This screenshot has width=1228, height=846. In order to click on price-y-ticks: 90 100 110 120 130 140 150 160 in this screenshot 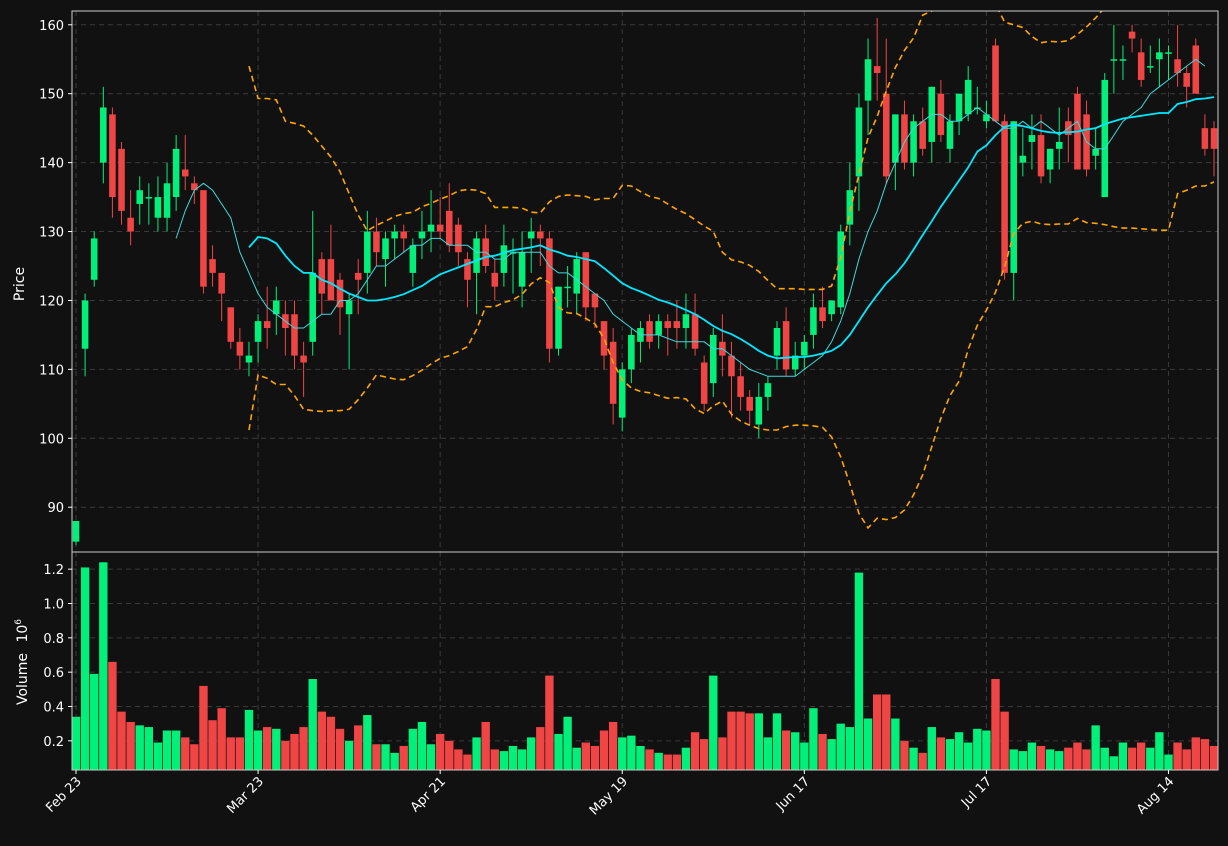, I will do `click(55, 267)`.